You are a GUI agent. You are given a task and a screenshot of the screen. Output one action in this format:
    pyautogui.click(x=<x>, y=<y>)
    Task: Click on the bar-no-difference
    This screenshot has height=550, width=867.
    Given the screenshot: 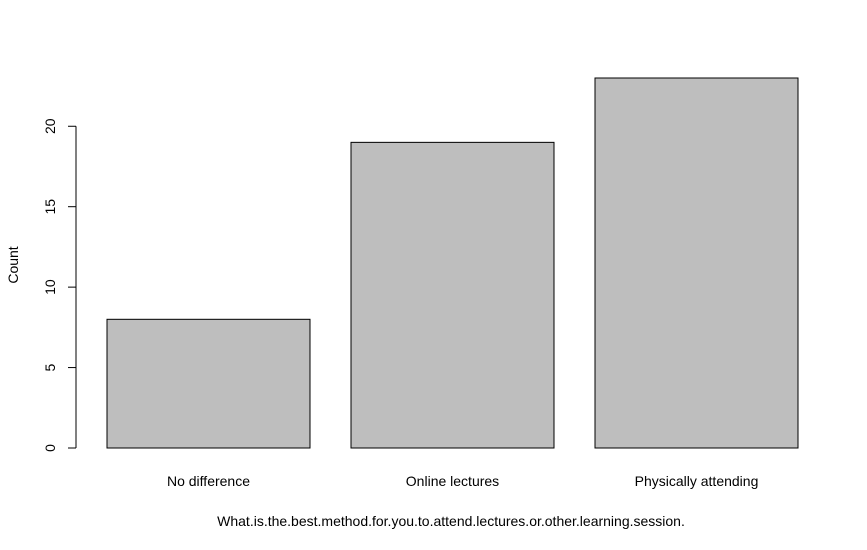 What is the action you would take?
    pyautogui.click(x=208, y=383)
    